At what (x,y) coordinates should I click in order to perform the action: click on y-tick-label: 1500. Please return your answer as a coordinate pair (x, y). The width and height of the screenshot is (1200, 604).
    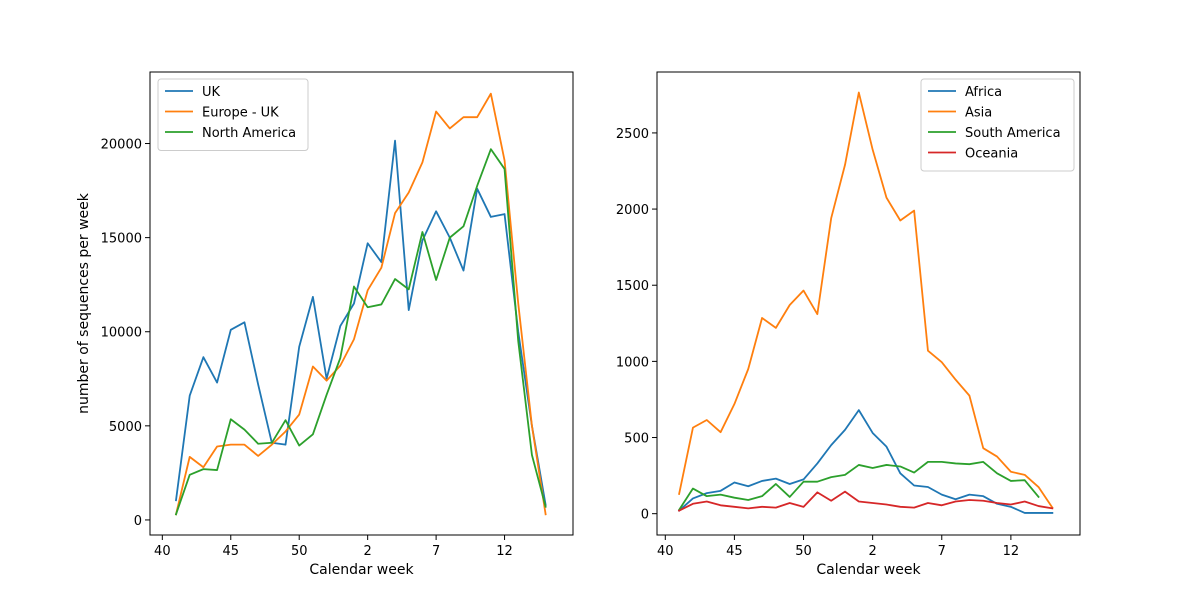
    Looking at the image, I should click on (632, 286).